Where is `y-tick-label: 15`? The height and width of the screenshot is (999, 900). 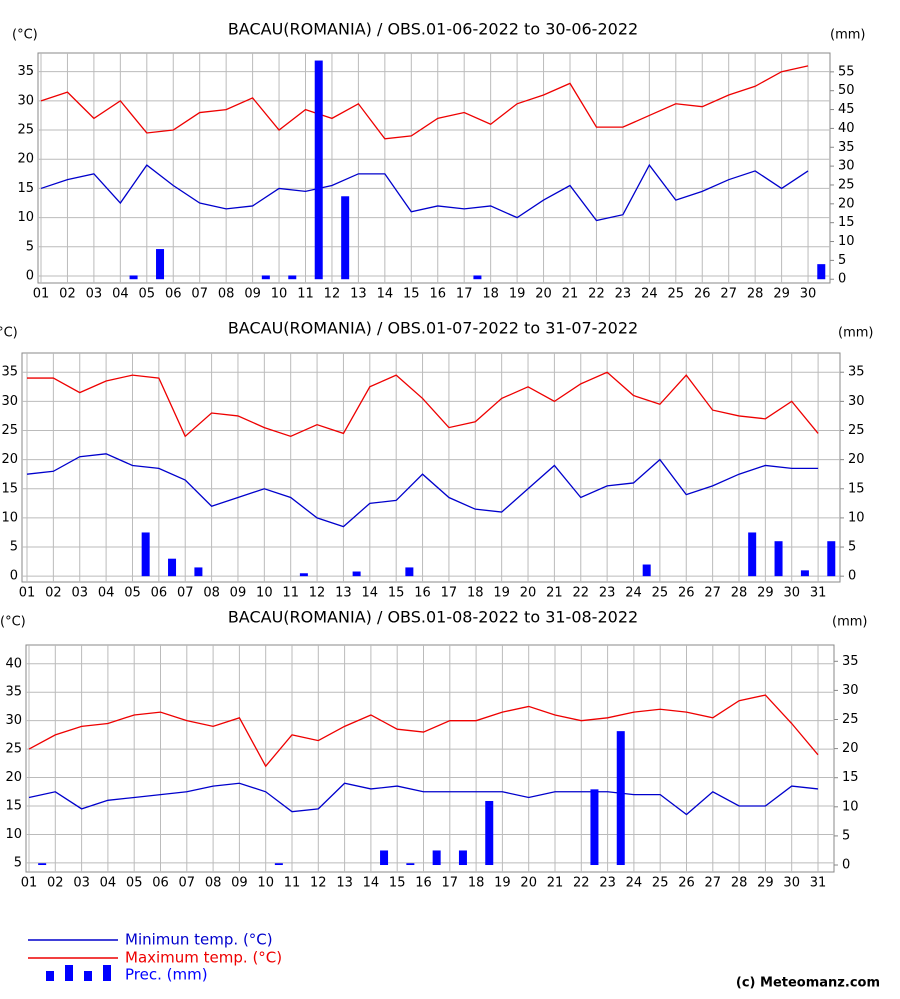 y-tick-label: 15 is located at coordinates (13, 806).